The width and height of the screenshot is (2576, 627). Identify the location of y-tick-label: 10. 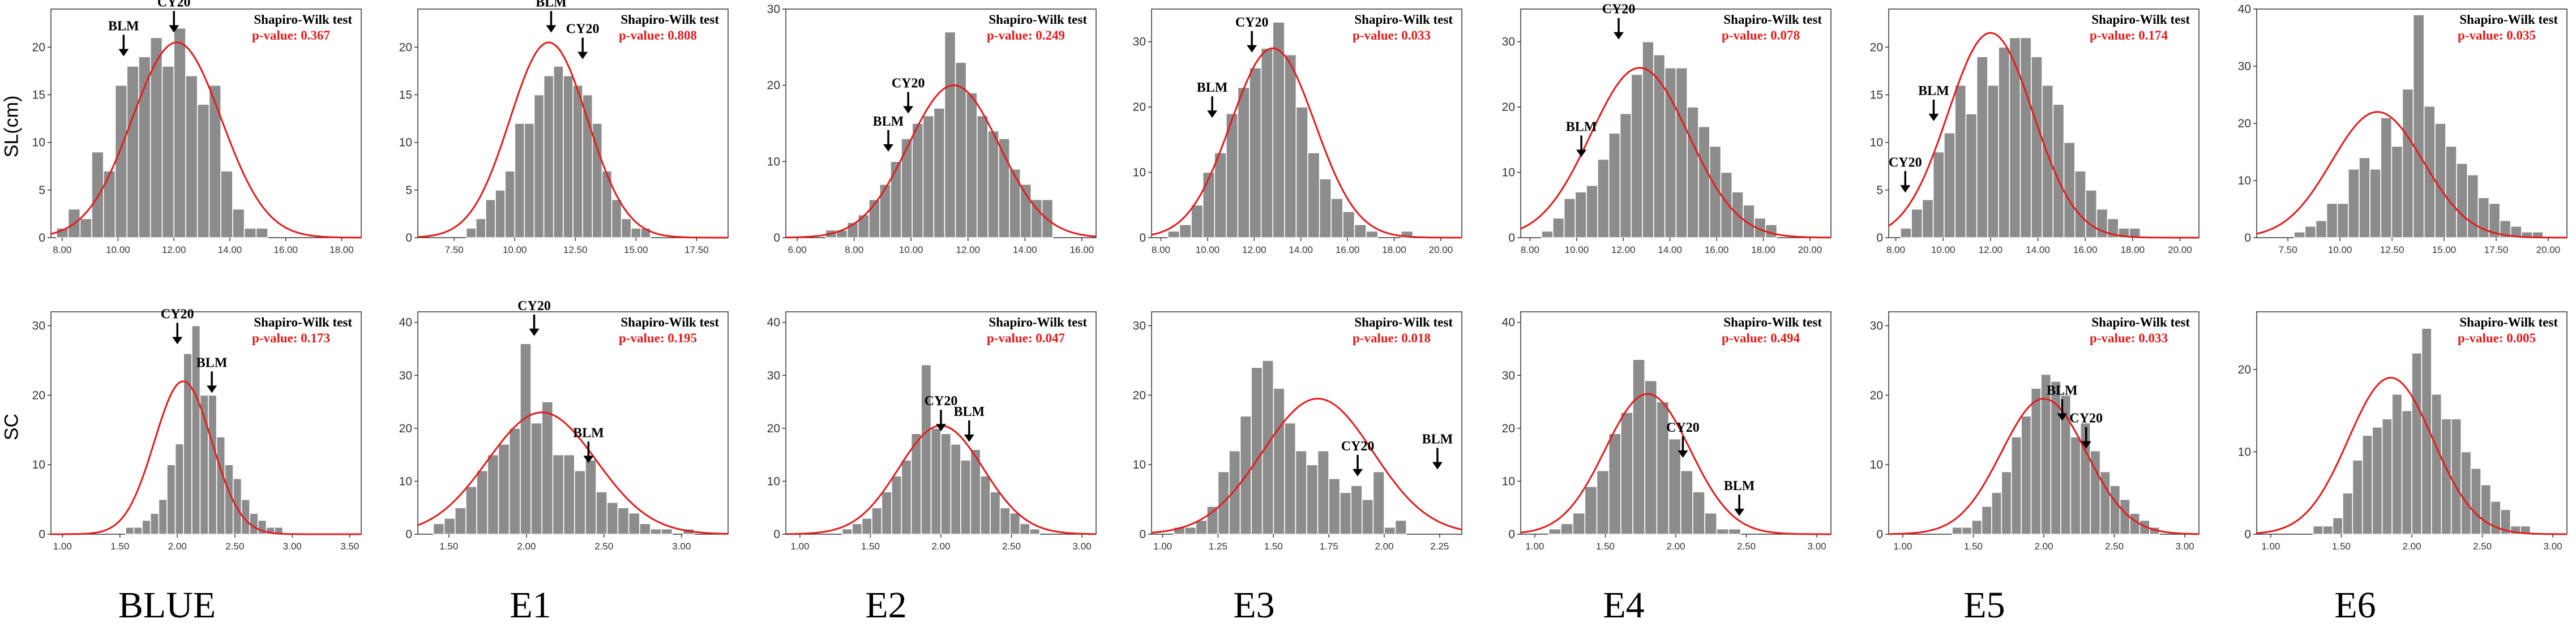
(2244, 181).